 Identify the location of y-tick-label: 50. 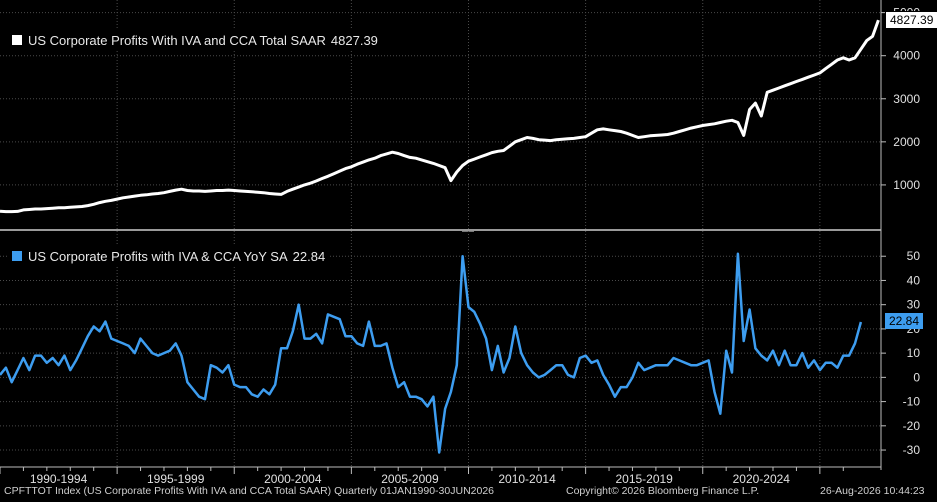
(914, 256).